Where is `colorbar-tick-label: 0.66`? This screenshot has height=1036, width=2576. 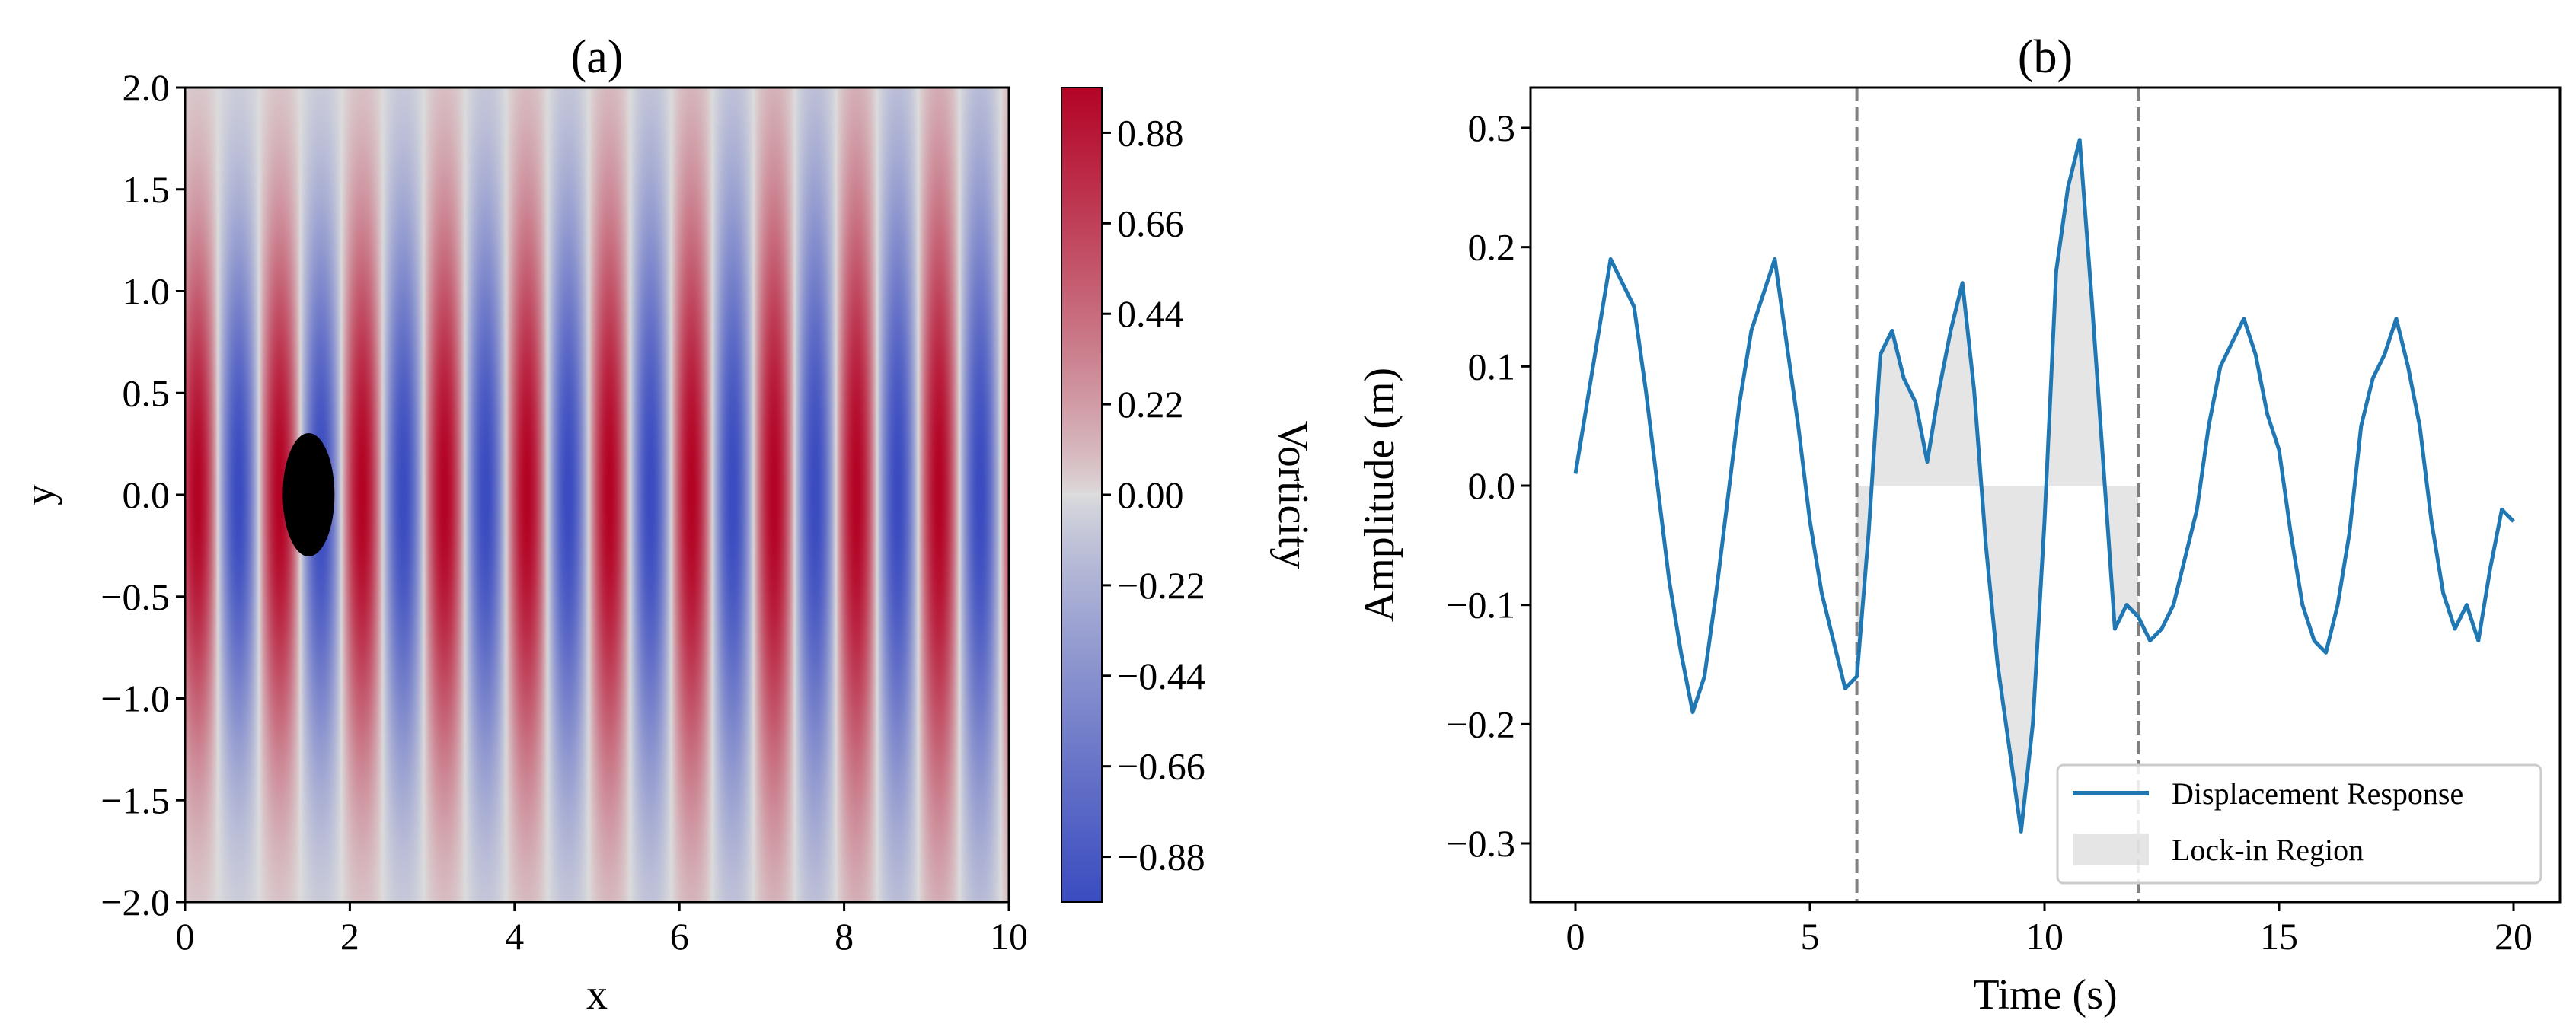 colorbar-tick-label: 0.66 is located at coordinates (1150, 223).